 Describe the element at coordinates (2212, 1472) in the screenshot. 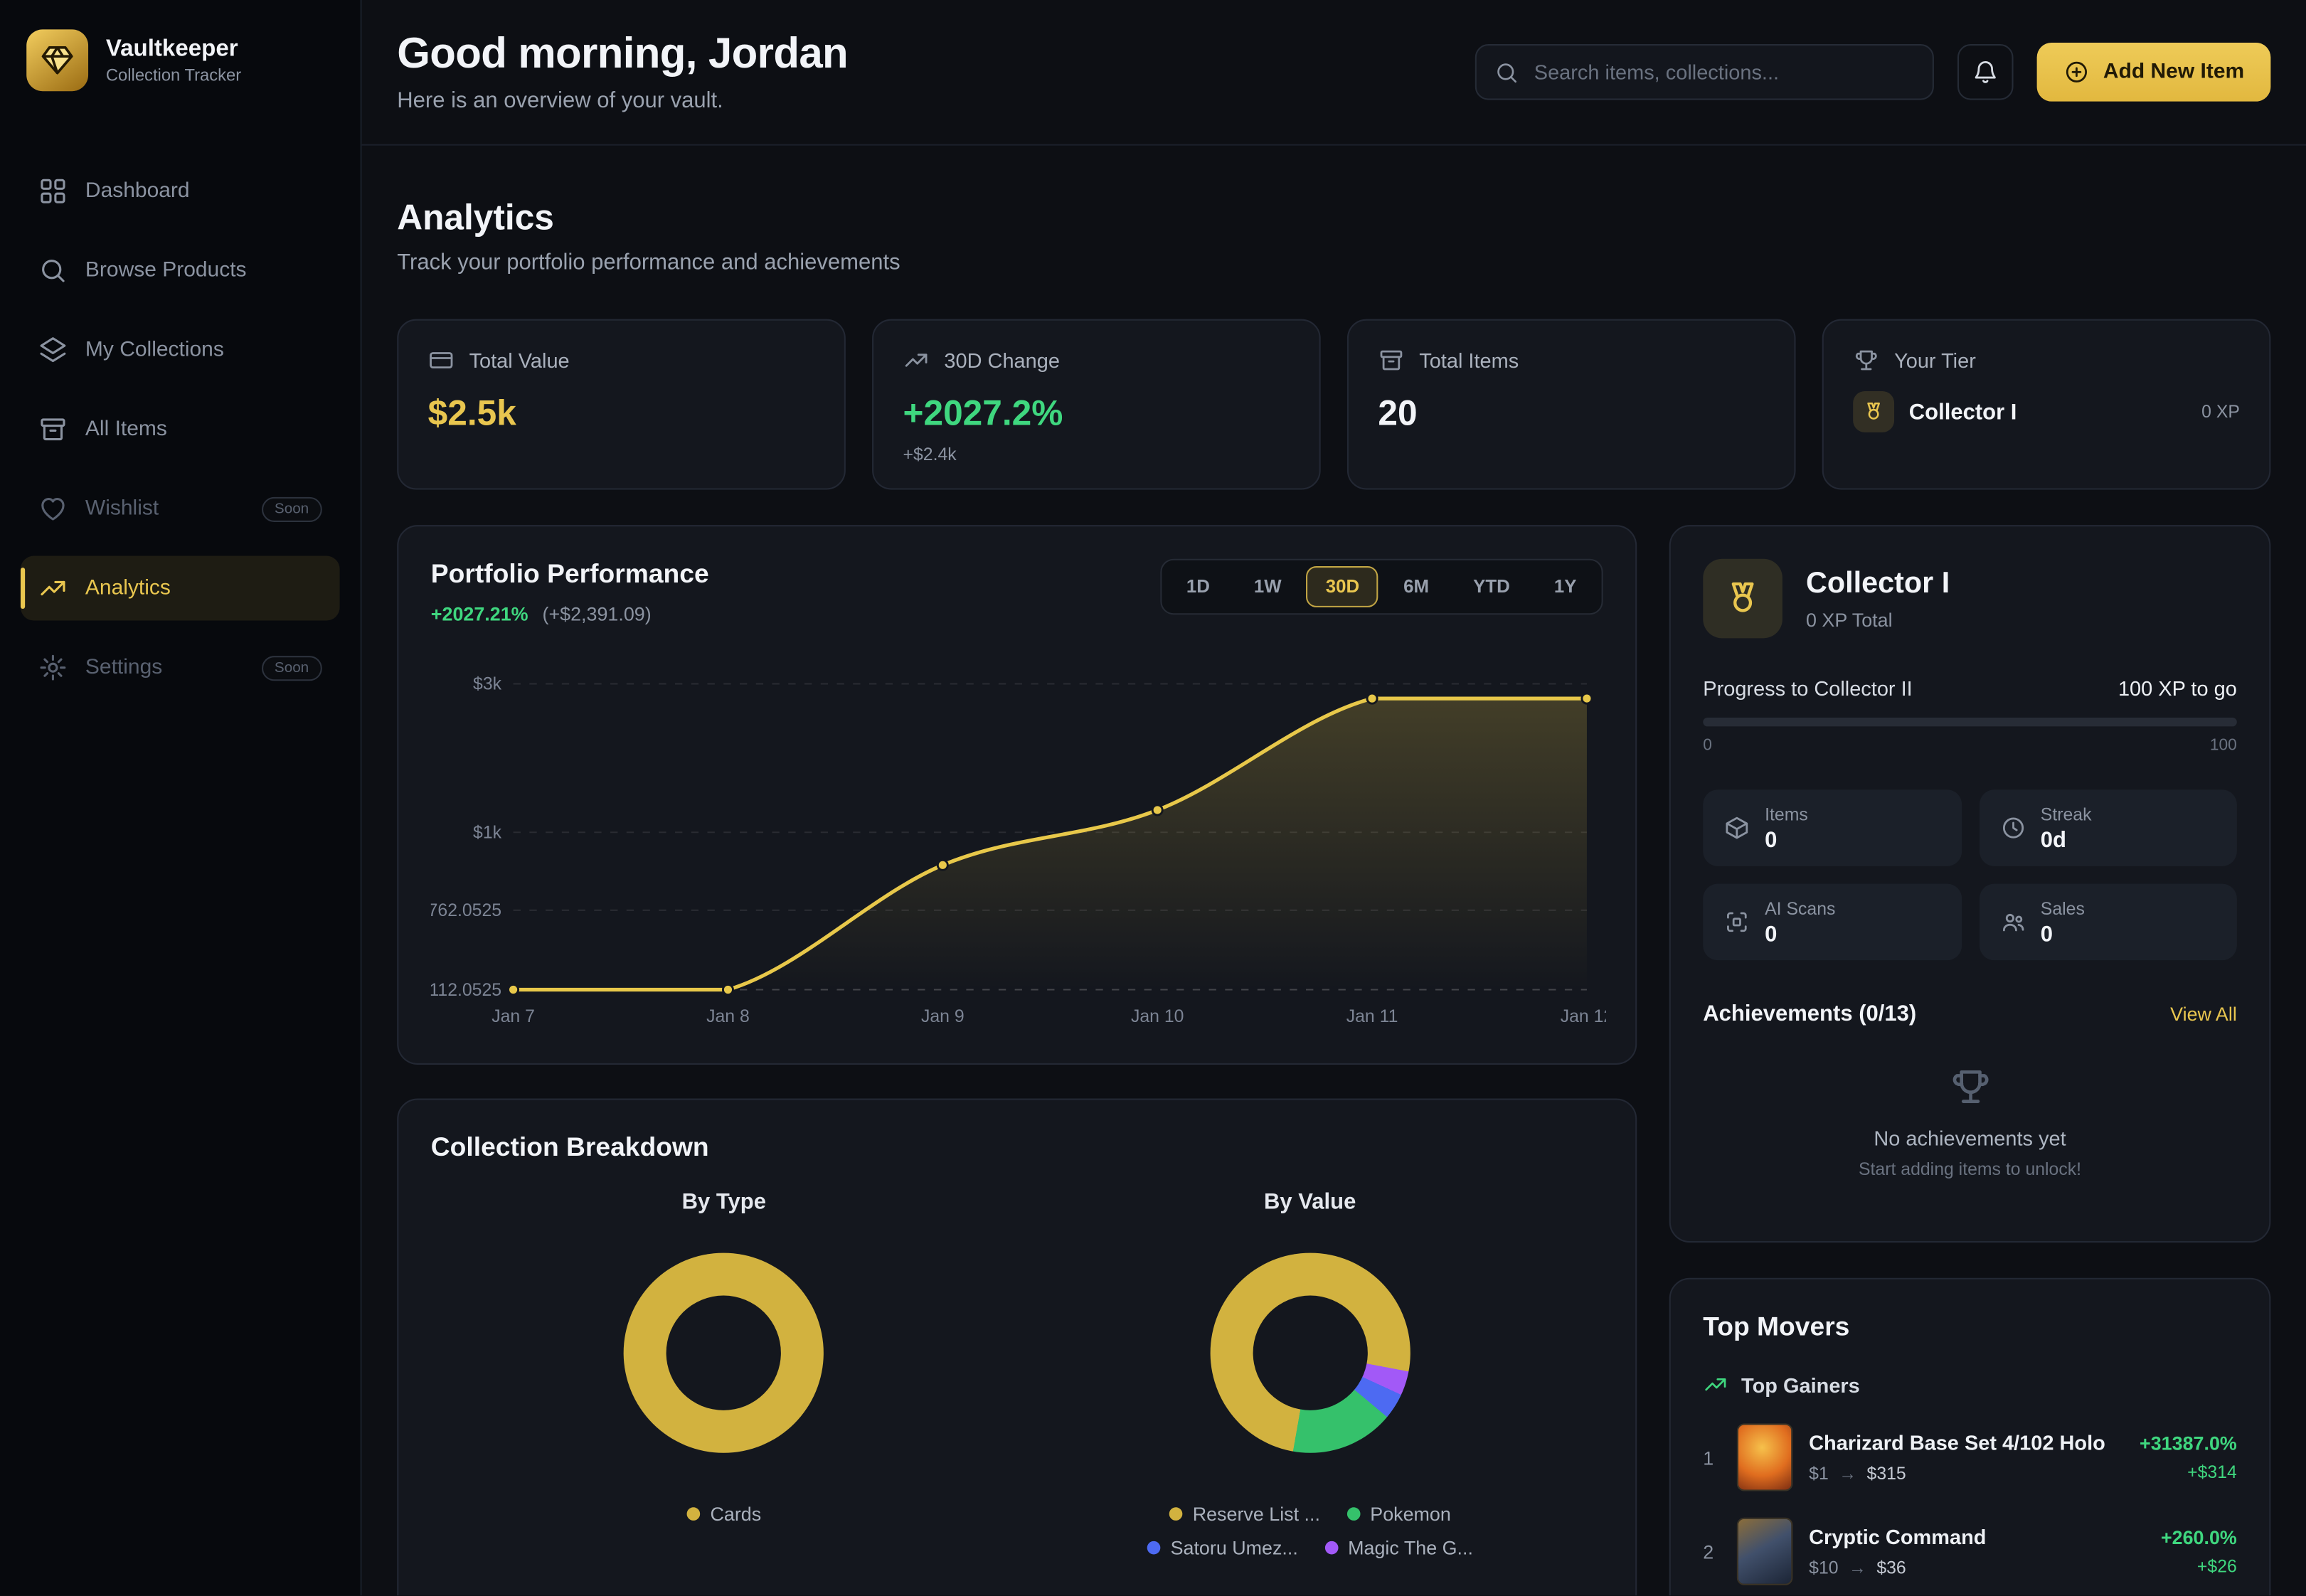

I see `change-amount: +$314` at that location.